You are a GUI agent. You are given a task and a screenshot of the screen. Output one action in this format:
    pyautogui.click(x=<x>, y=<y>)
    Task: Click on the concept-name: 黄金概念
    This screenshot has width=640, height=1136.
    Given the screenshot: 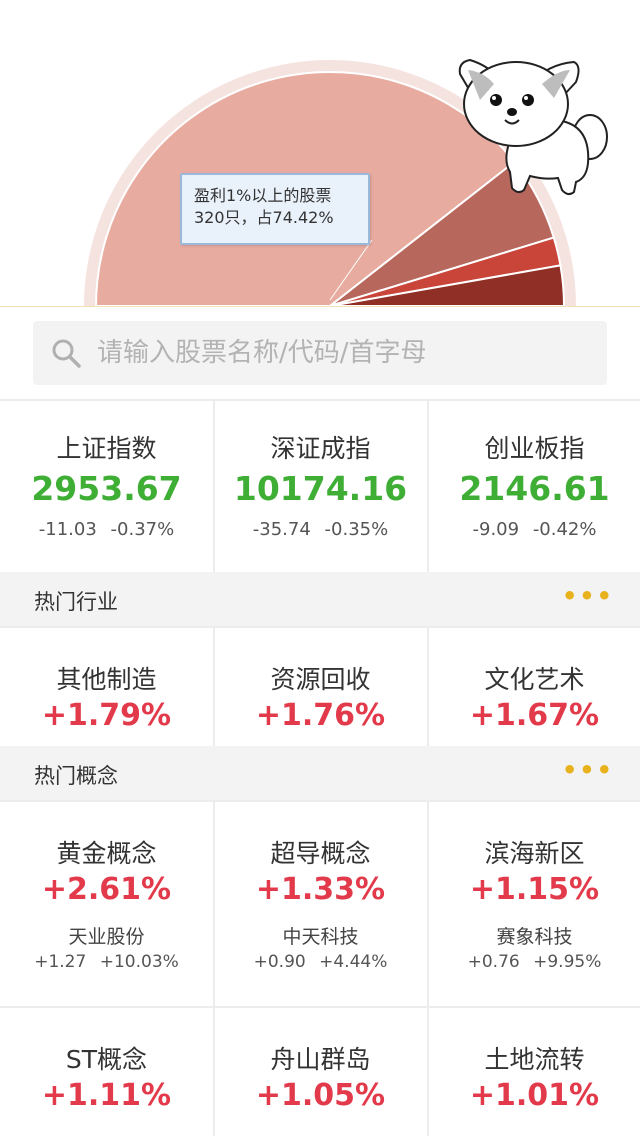 What is the action you would take?
    pyautogui.click(x=106, y=853)
    